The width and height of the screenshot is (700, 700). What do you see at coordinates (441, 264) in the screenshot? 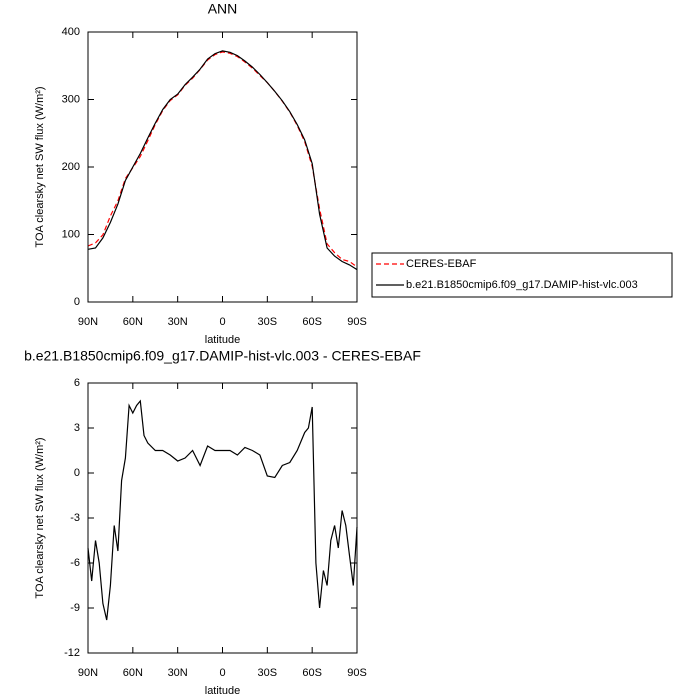
I see `legend-label: CERES-EBAF` at bounding box center [441, 264].